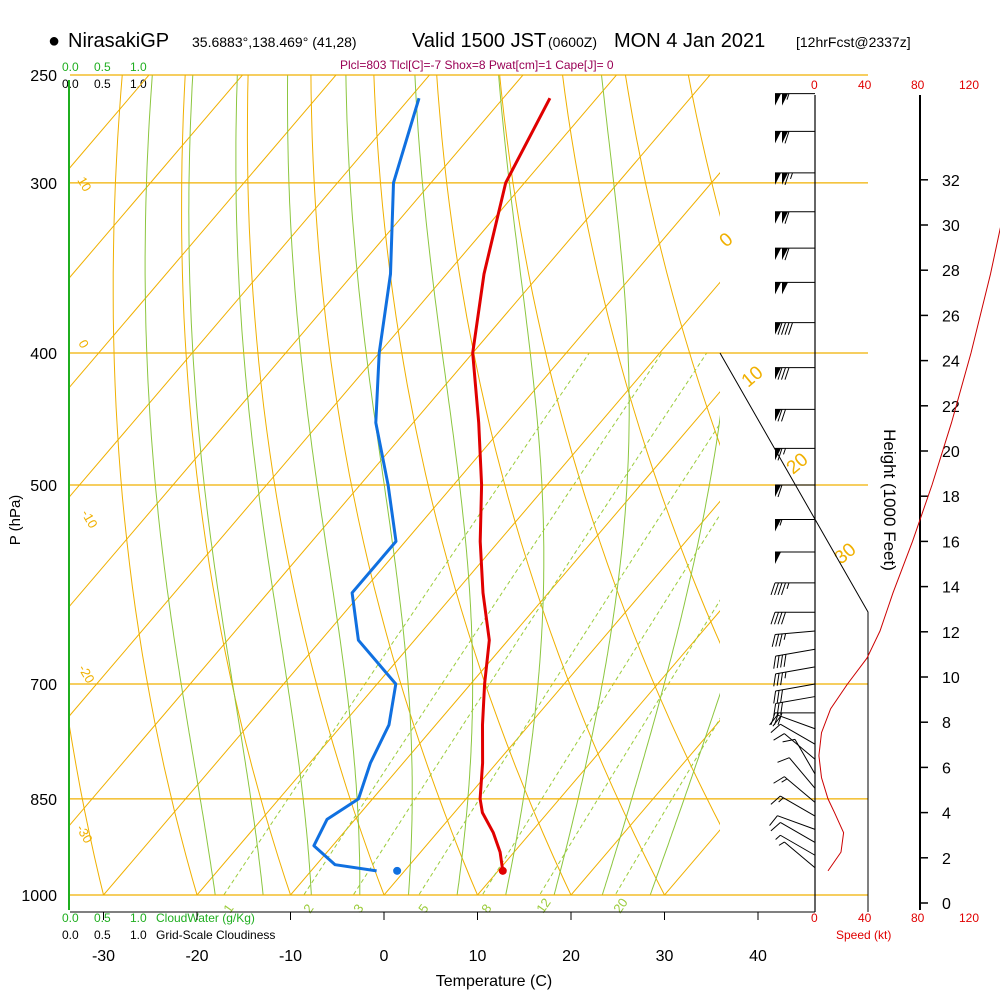 Image resolution: width=1000 pixels, height=1000 pixels. Describe the element at coordinates (43, 354) in the screenshot. I see `pressure-tick-label: 400` at that location.